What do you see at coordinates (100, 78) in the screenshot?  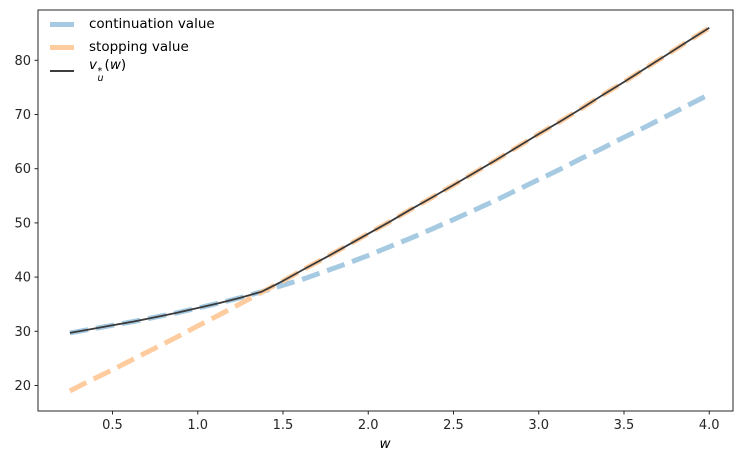 I see `math-sub: u` at bounding box center [100, 78].